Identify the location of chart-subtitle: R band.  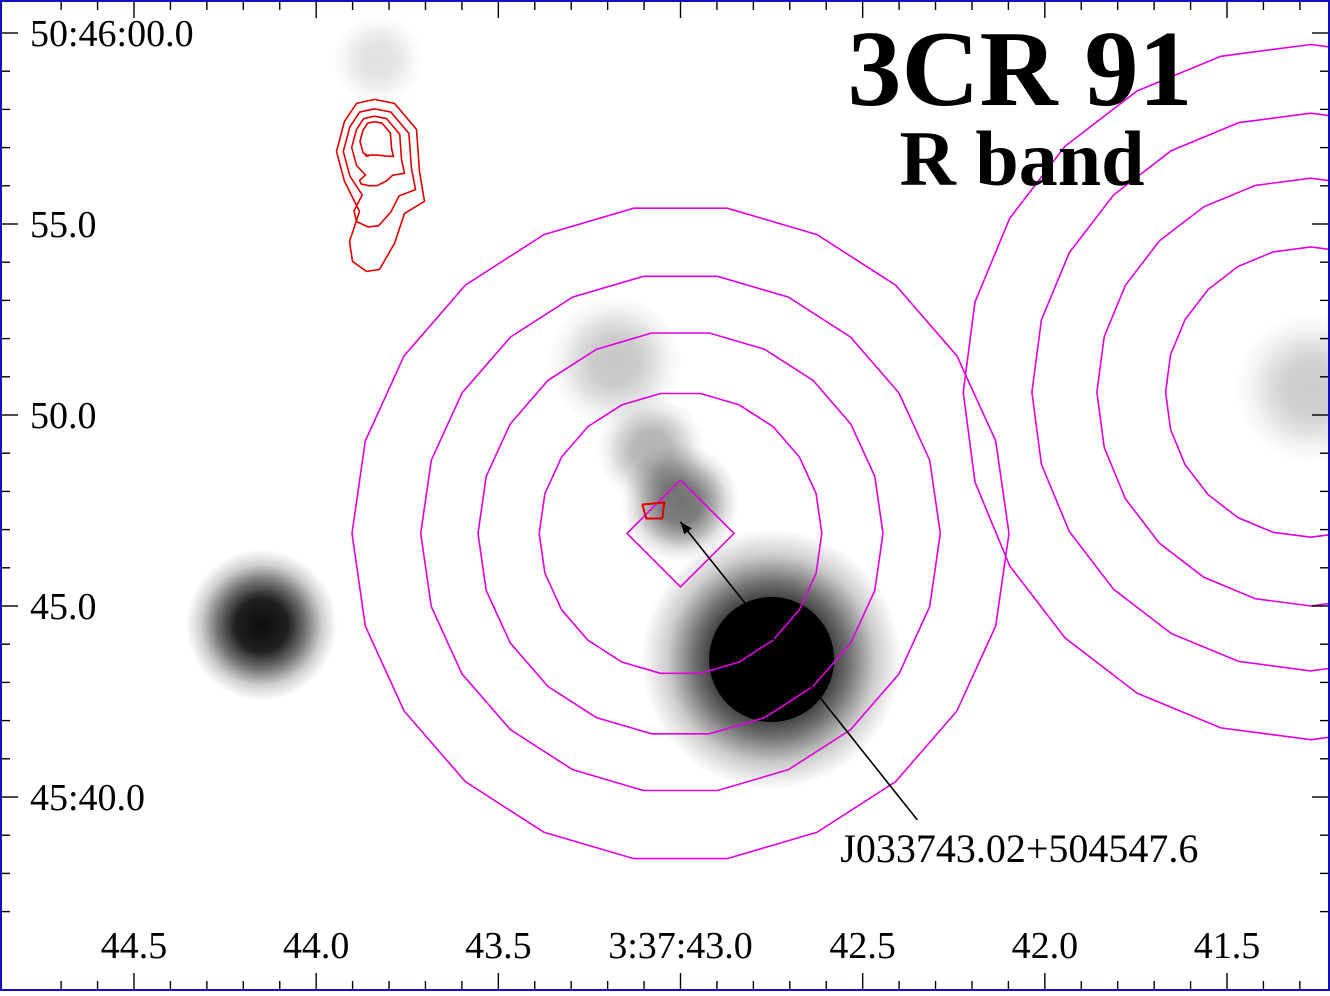
(1022, 158).